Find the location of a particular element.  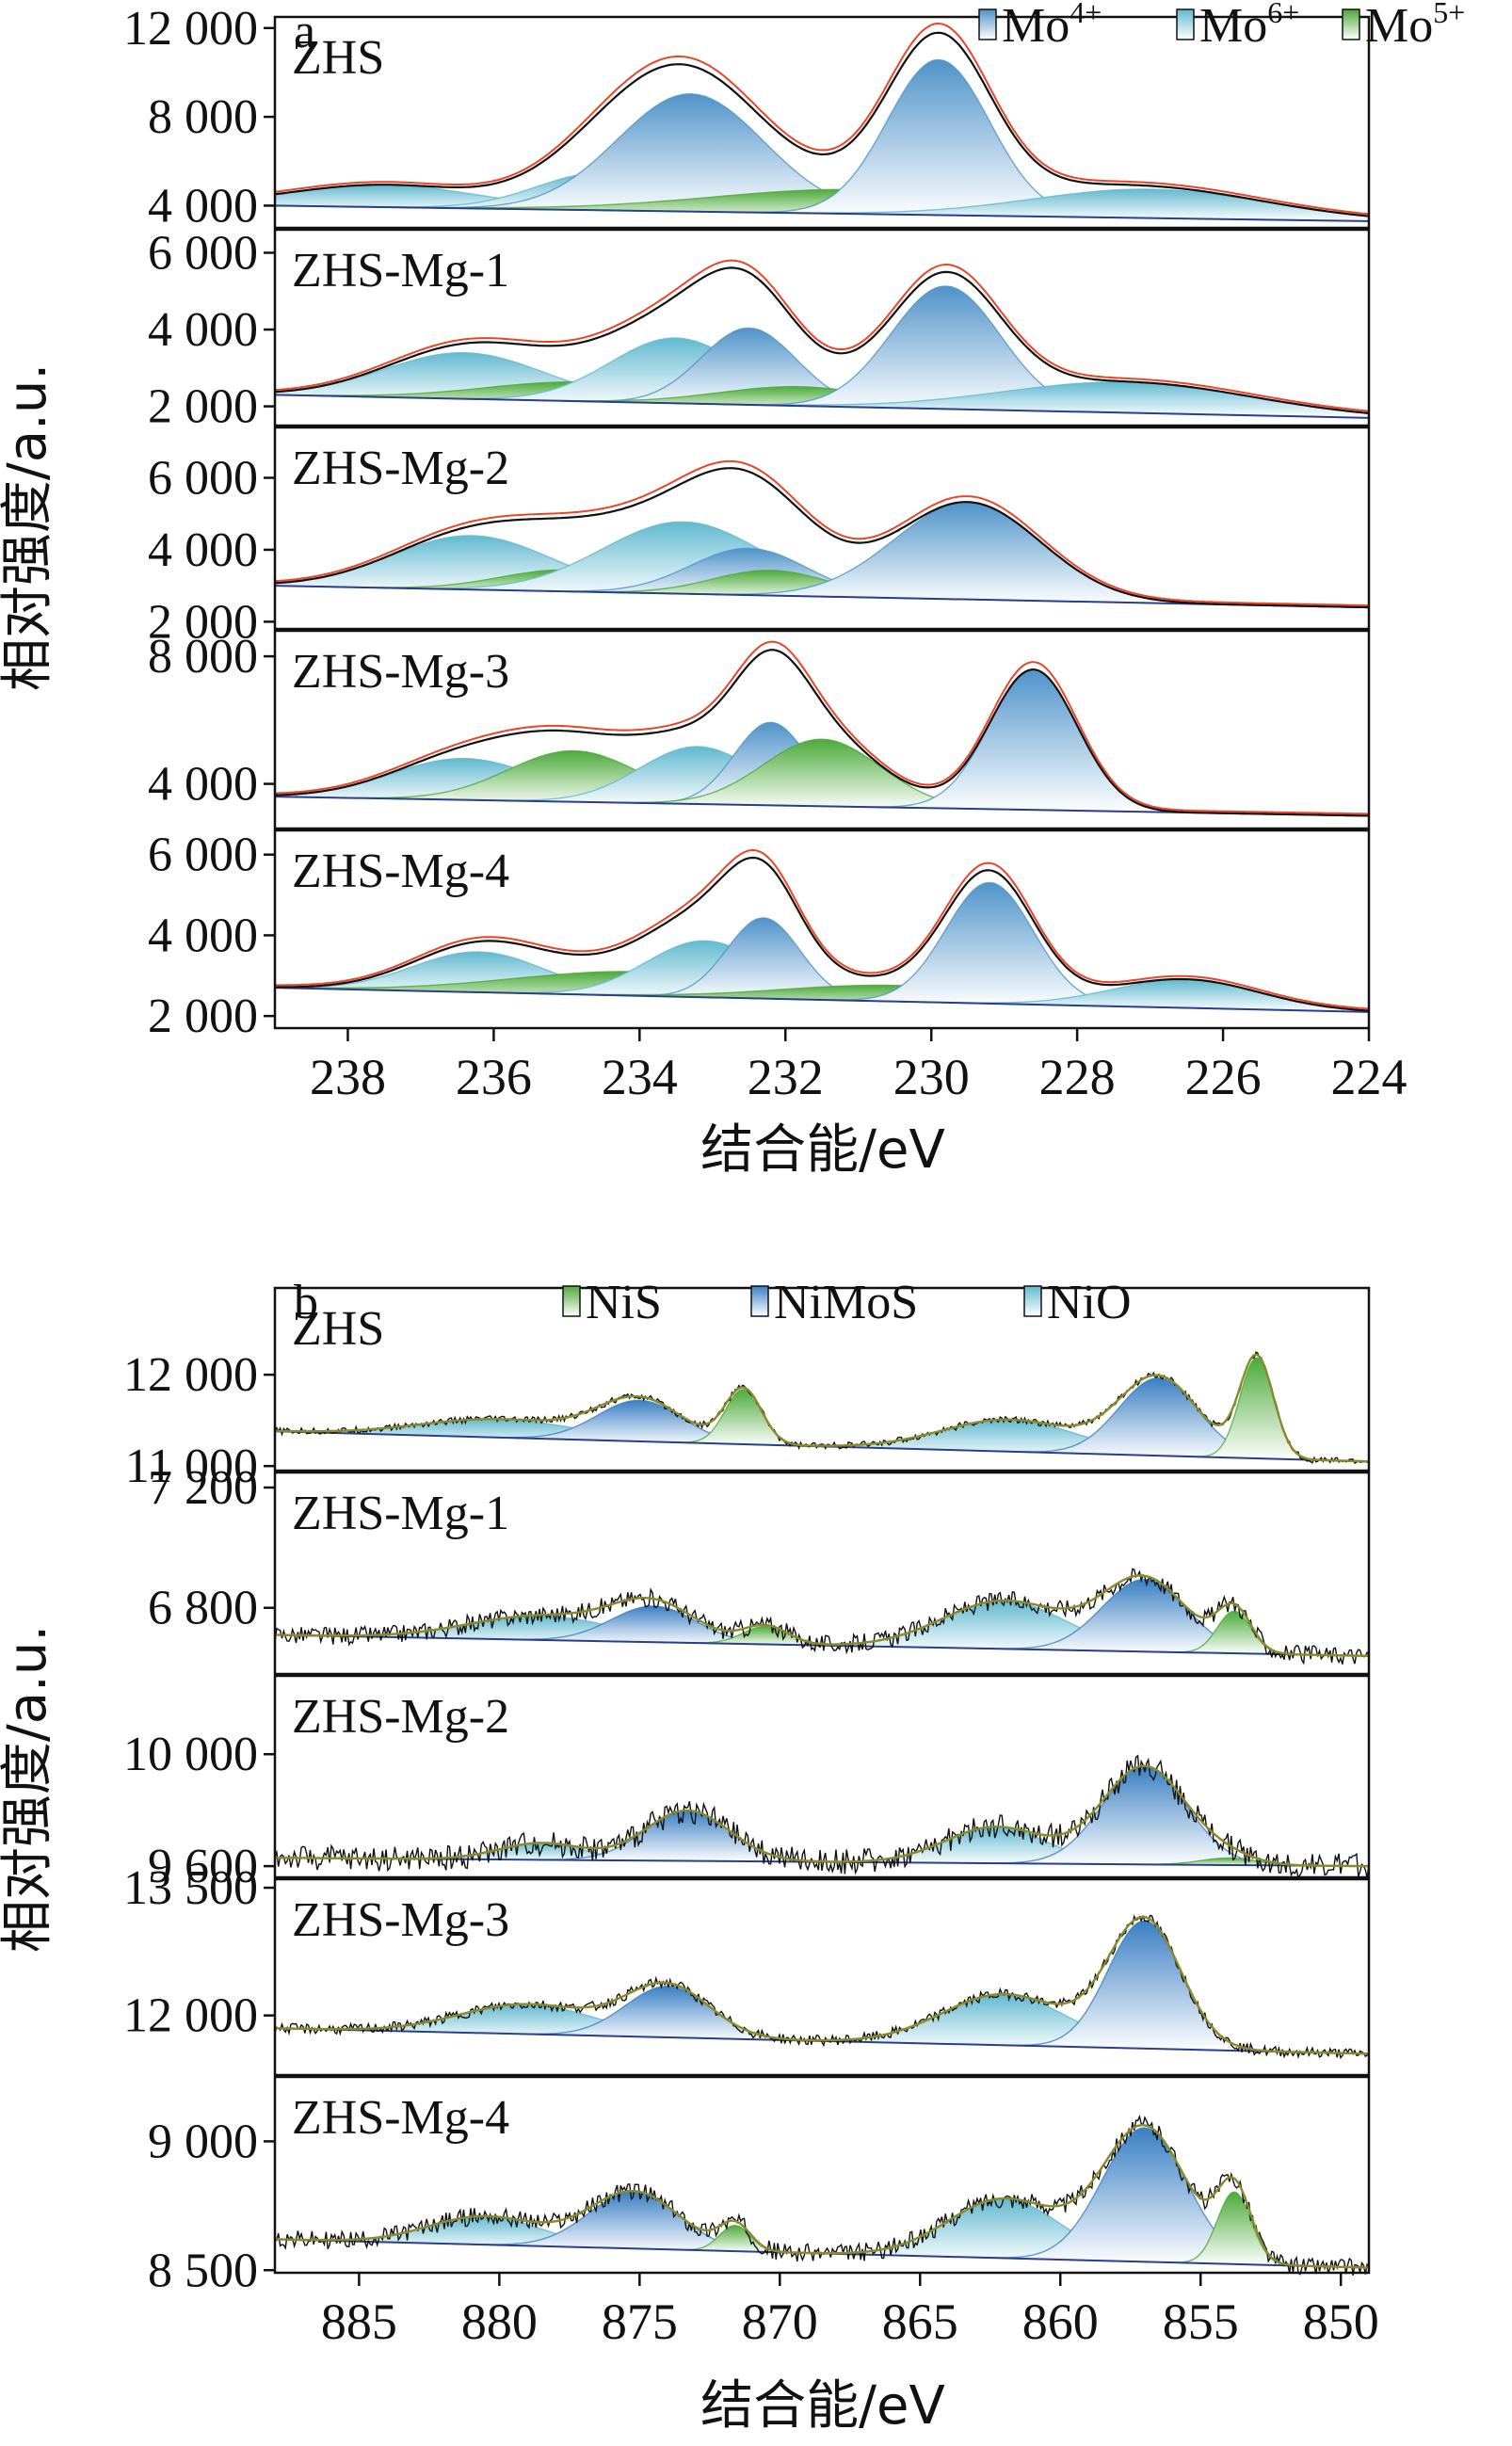

x-tick-label: 885 is located at coordinates (359, 2321).